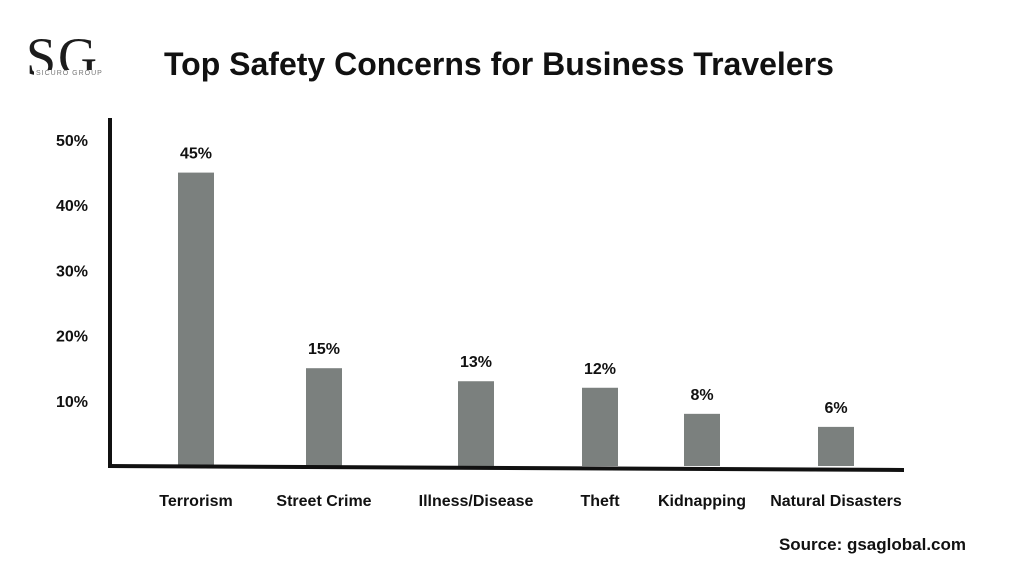 This screenshot has width=1024, height=576. I want to click on y-tick-label: 40%, so click(72, 206).